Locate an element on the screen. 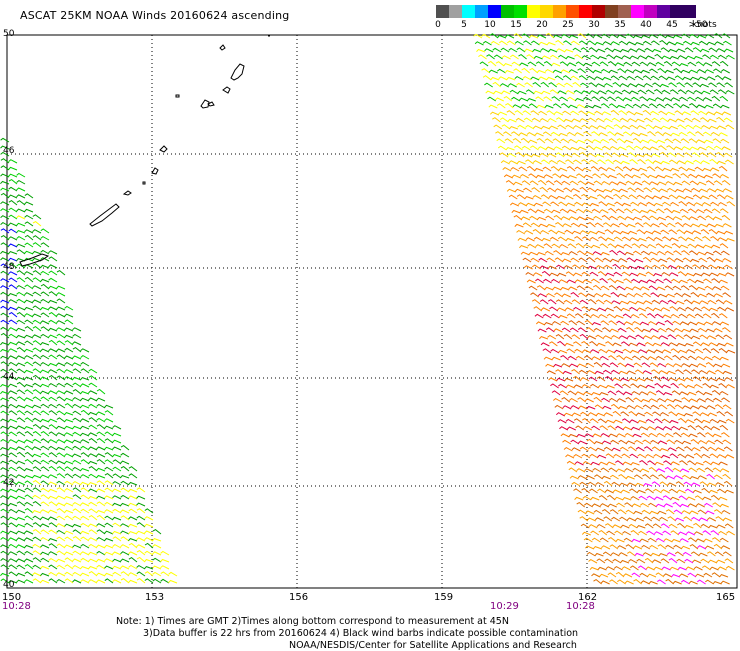 Image resolution: width=740 pixels, height=651 pixels. island-iturup is located at coordinates (104, 215).